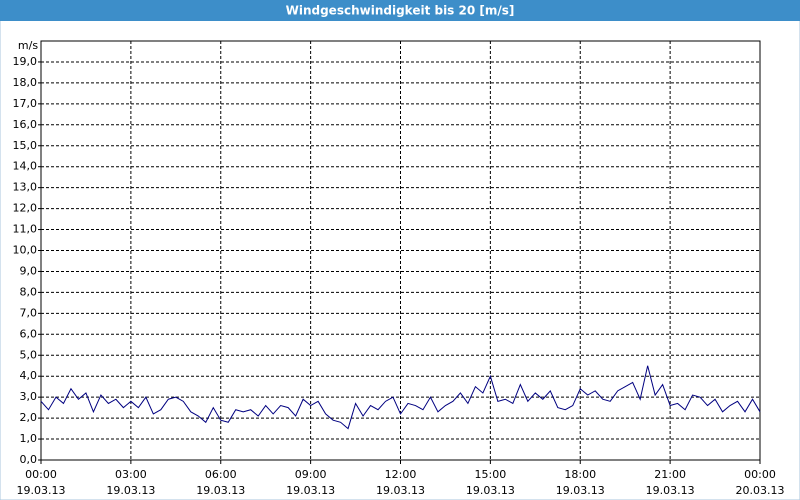 This screenshot has height=500, width=800. Describe the element at coordinates (25, 82) in the screenshot. I see `y-tick-label: 18,0` at that location.